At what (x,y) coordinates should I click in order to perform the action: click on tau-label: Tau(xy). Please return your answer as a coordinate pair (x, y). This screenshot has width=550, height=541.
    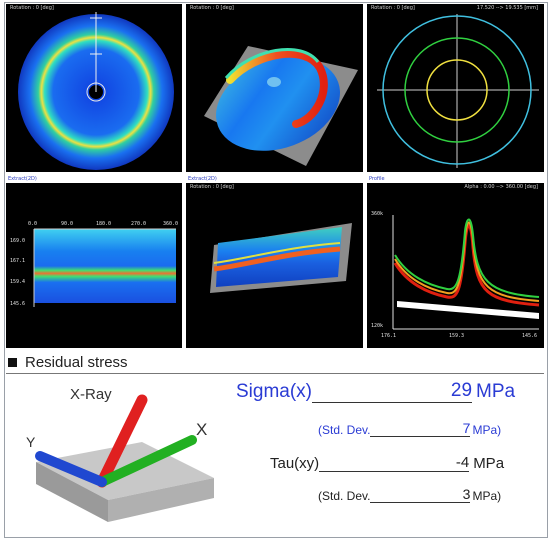
    Looking at the image, I should click on (295, 463).